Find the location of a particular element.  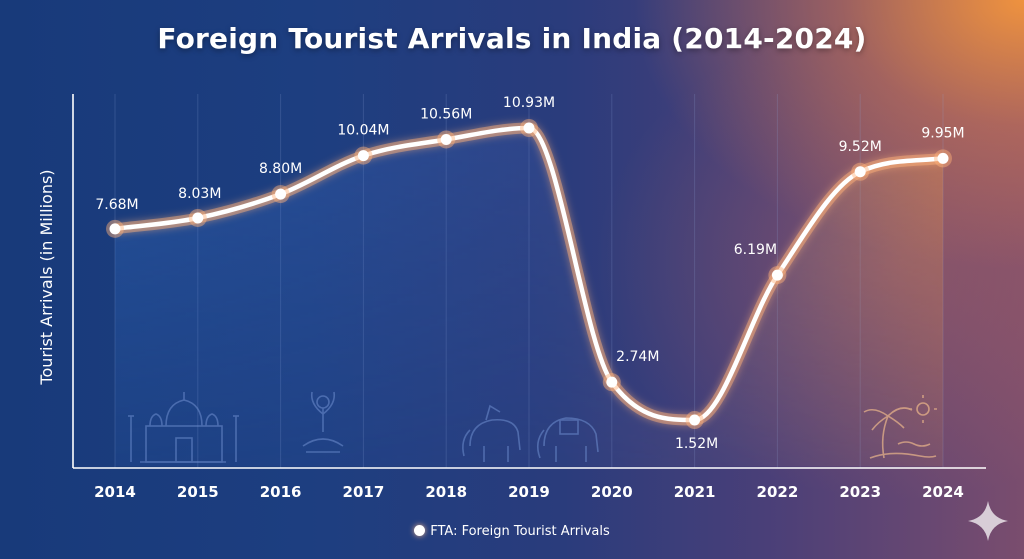

x-tick-label-2022: 2022 is located at coordinates (778, 492).